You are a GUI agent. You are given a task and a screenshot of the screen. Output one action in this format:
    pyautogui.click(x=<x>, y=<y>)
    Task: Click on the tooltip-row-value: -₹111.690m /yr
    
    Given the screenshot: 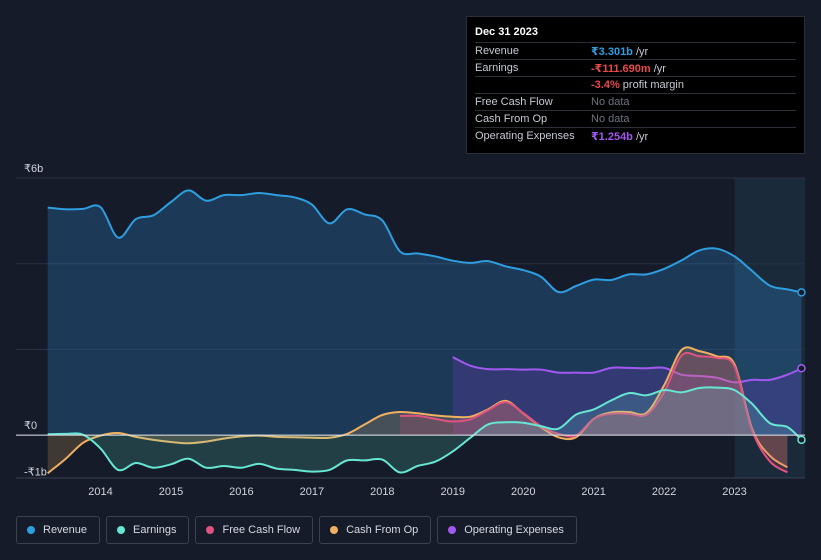 What is the action you would take?
    pyautogui.click(x=628, y=69)
    